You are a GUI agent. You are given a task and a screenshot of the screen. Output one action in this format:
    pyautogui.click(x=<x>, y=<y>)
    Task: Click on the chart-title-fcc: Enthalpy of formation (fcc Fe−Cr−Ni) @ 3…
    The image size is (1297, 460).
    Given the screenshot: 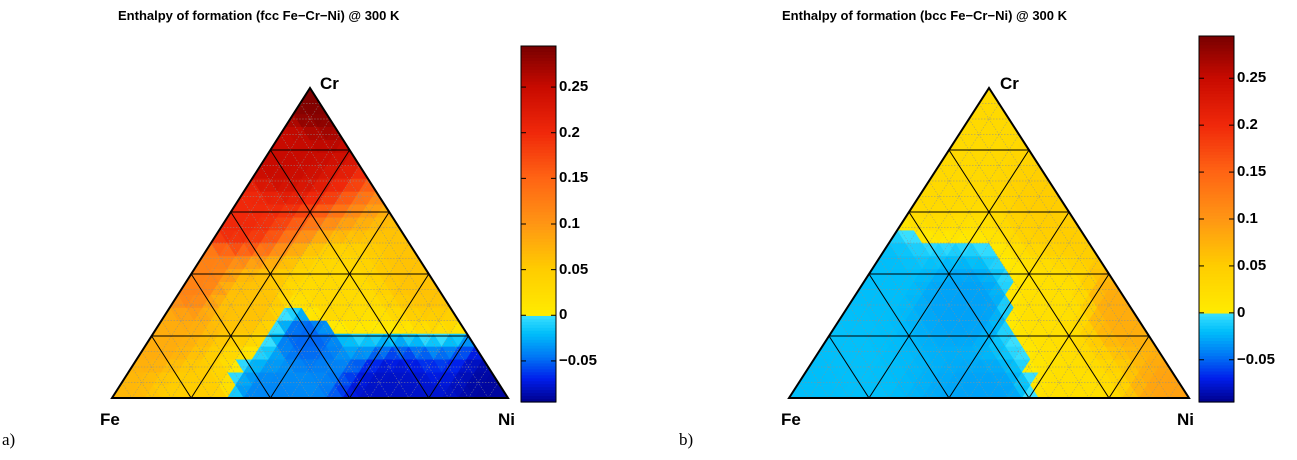 What is the action you would take?
    pyautogui.click(x=259, y=15)
    